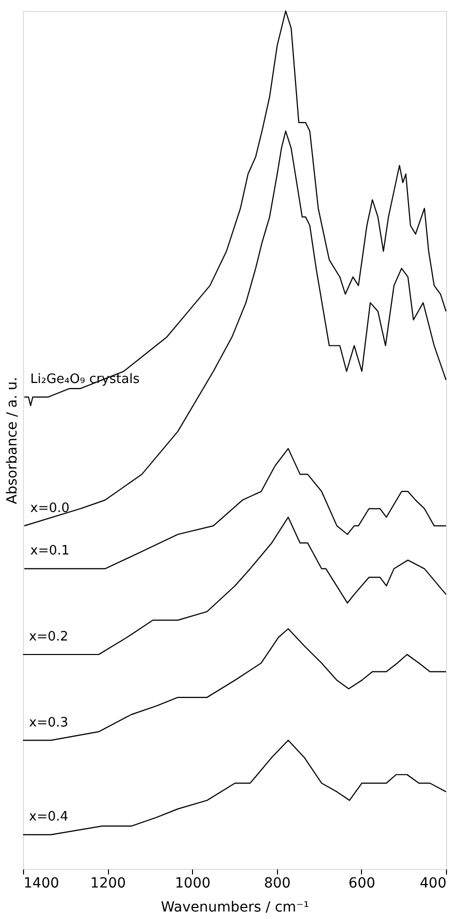 The image size is (465, 919). Describe the element at coordinates (48, 722) in the screenshot. I see `series-label: x=0.3` at that location.